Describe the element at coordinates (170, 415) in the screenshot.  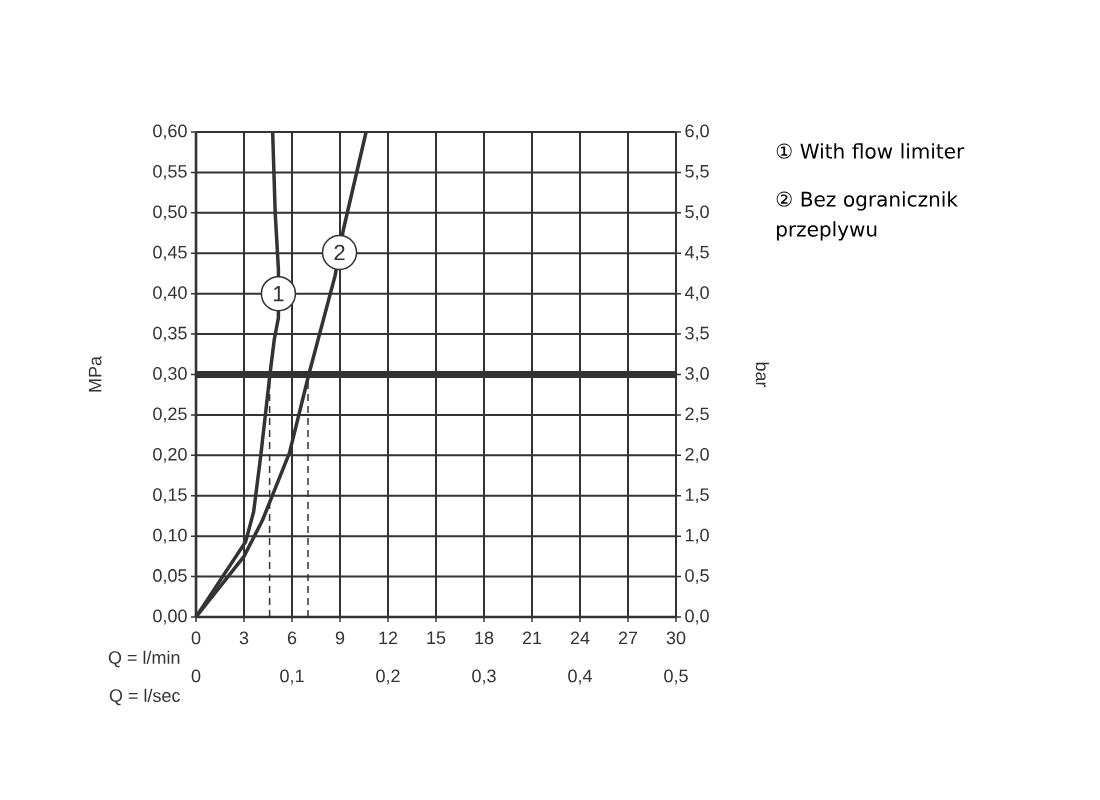
I see `y-tick-label: 0,25` at that location.